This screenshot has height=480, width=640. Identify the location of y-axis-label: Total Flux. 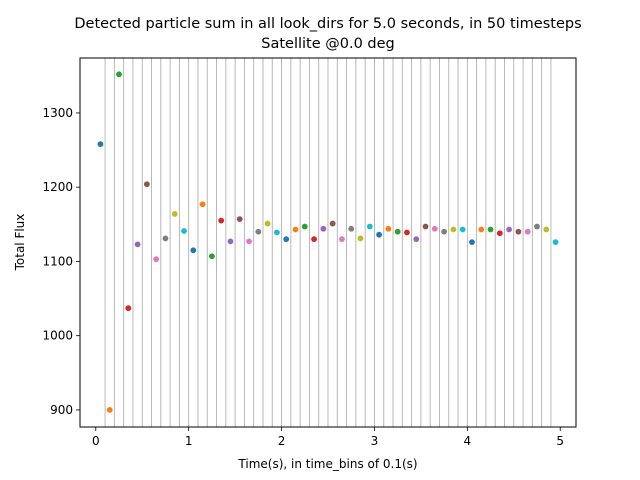
(20, 243).